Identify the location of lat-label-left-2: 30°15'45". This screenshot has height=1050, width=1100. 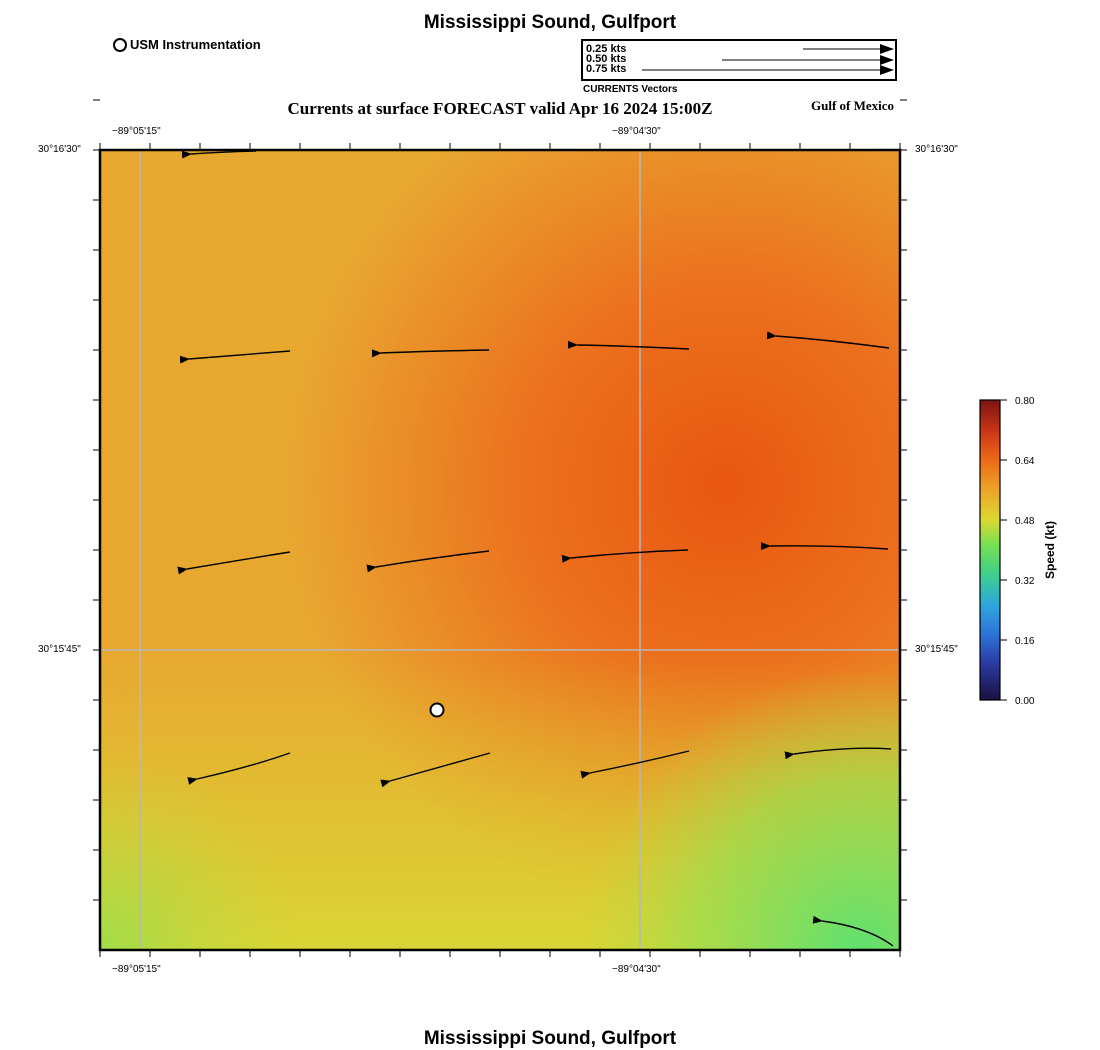
(59, 649).